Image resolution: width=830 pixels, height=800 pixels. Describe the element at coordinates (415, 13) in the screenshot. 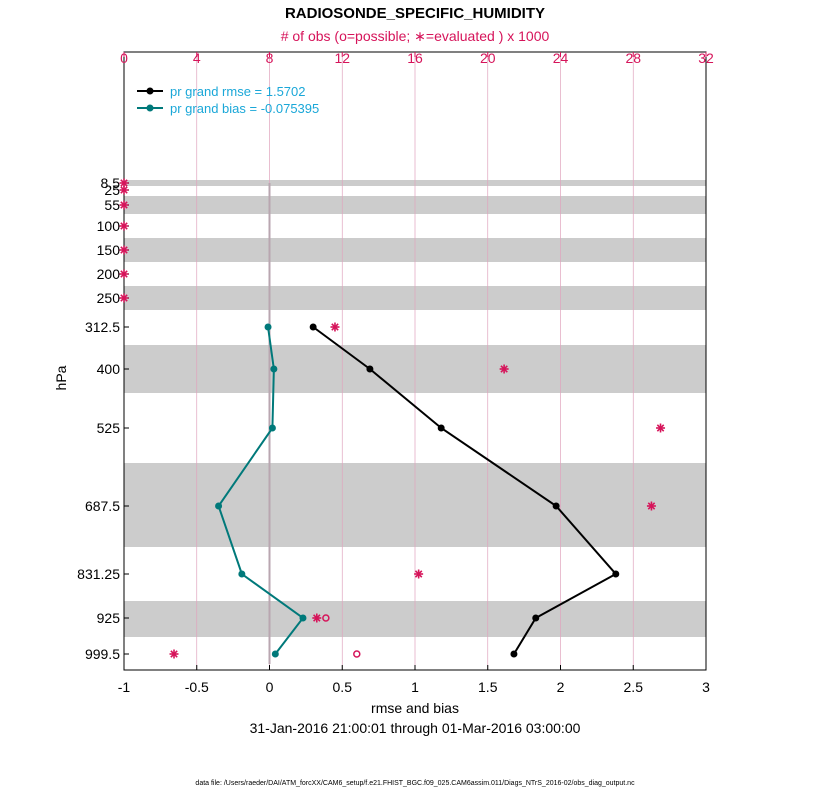

I see `chart-title: RADIOSONDE_SPECIFIC_HUMIDITY` at that location.